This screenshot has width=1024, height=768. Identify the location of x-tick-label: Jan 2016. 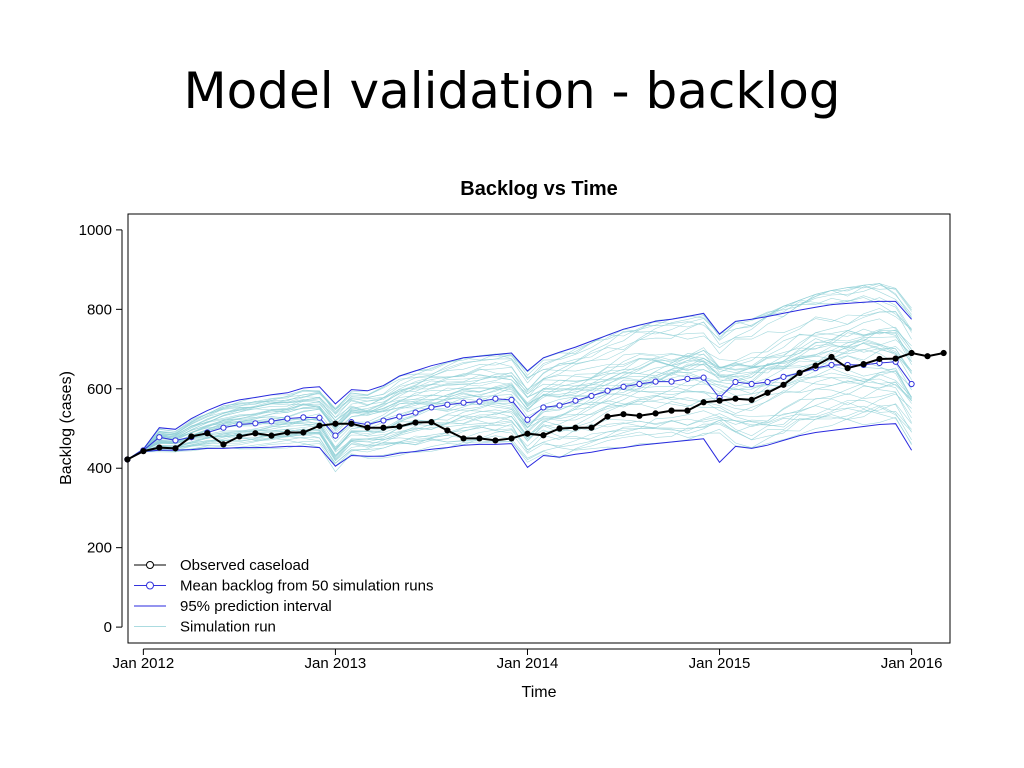
(912, 663).